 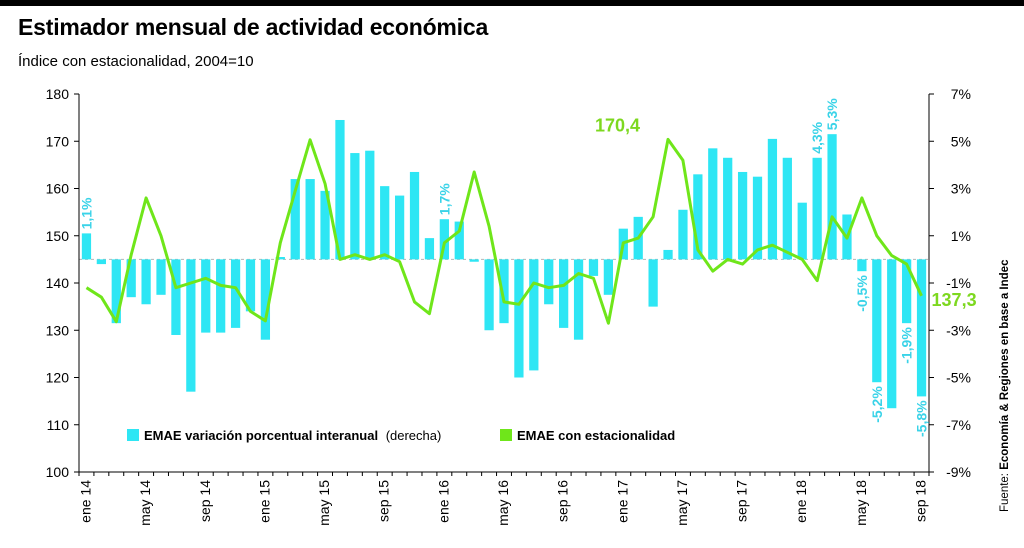 What do you see at coordinates (444, 199) in the screenshot?
I see `data-label-1: 1,7%` at bounding box center [444, 199].